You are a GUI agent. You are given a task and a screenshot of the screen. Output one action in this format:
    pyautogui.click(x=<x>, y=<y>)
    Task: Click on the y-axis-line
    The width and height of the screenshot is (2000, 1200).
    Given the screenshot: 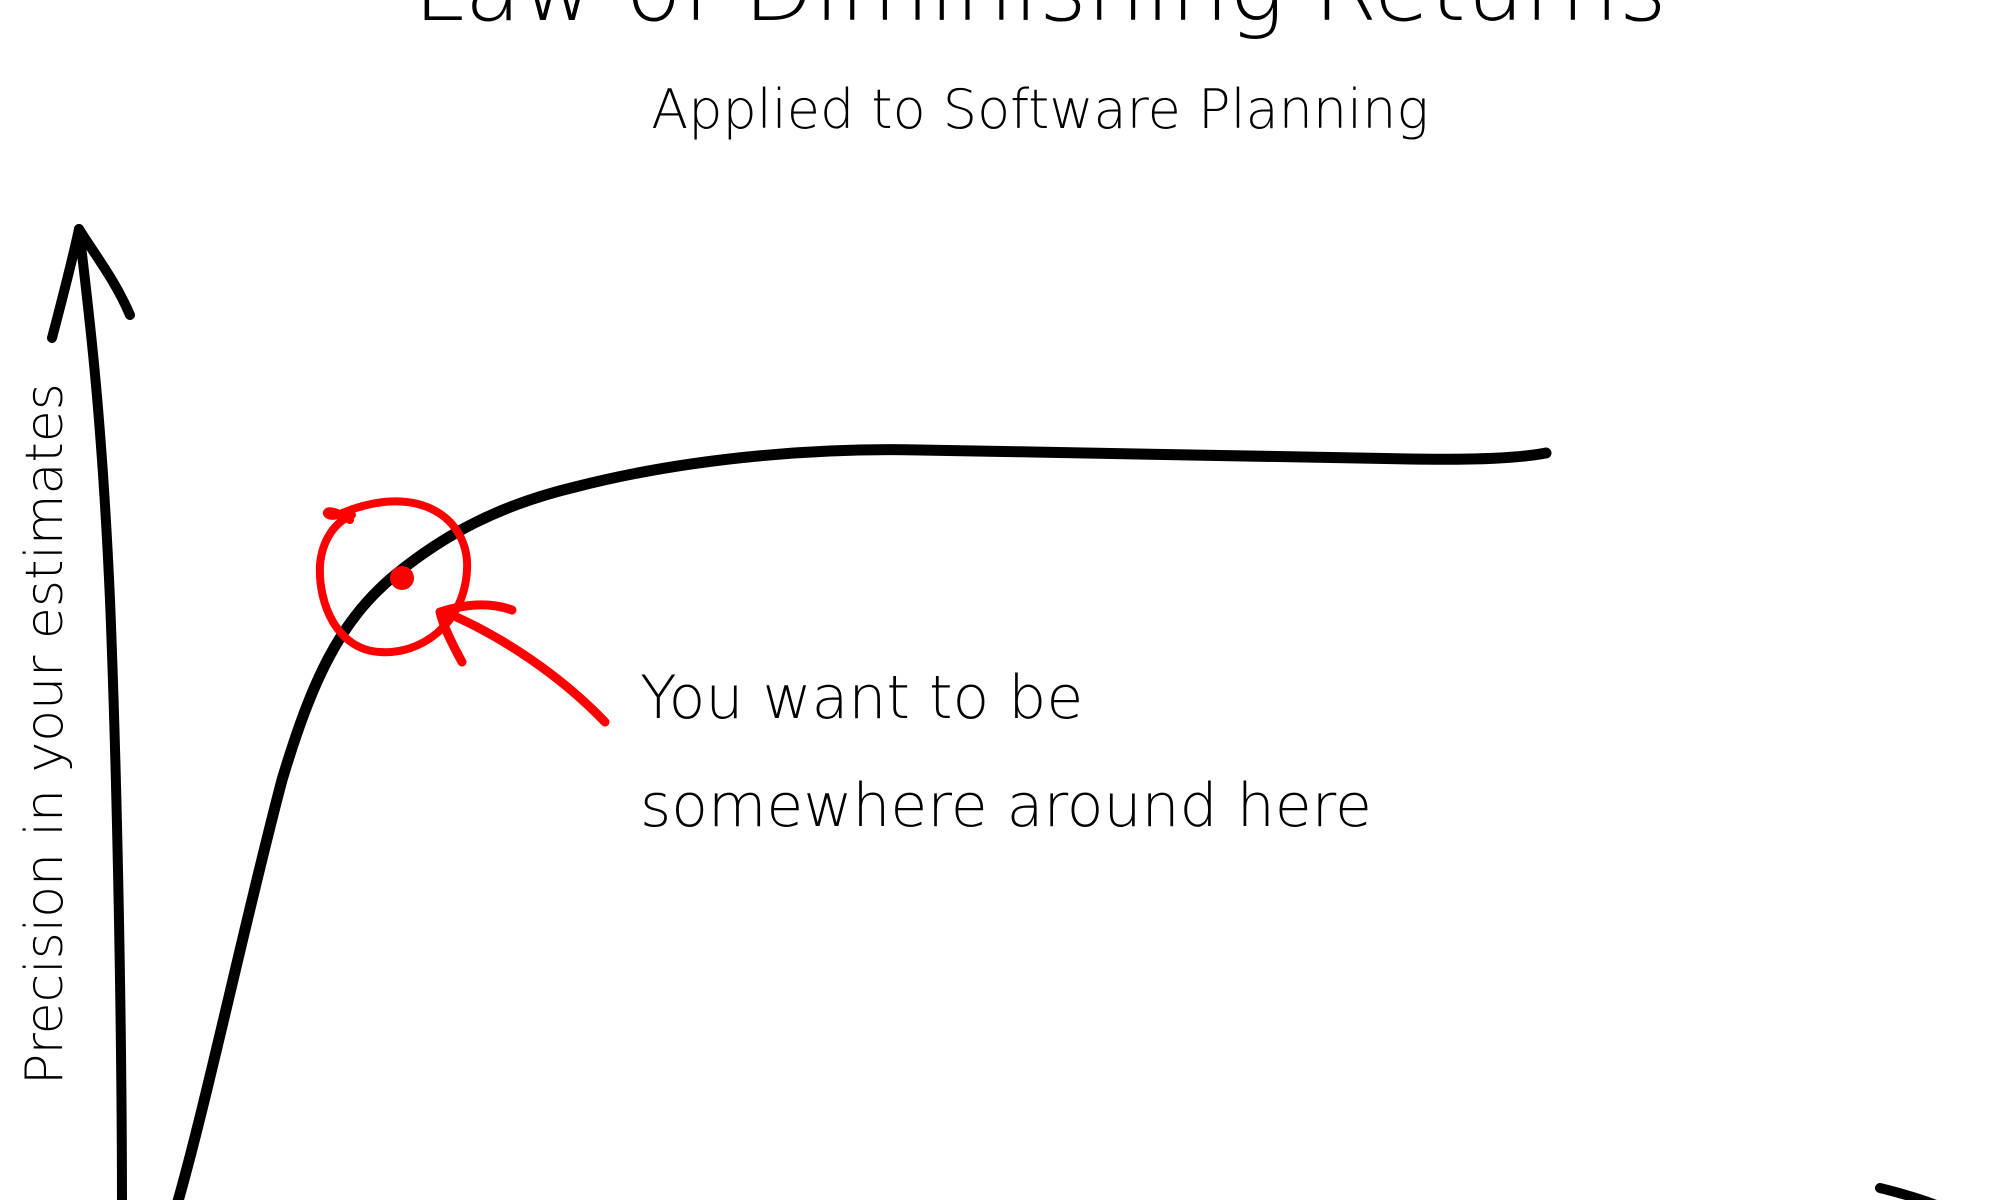 What is the action you would take?
    pyautogui.click(x=100, y=712)
    